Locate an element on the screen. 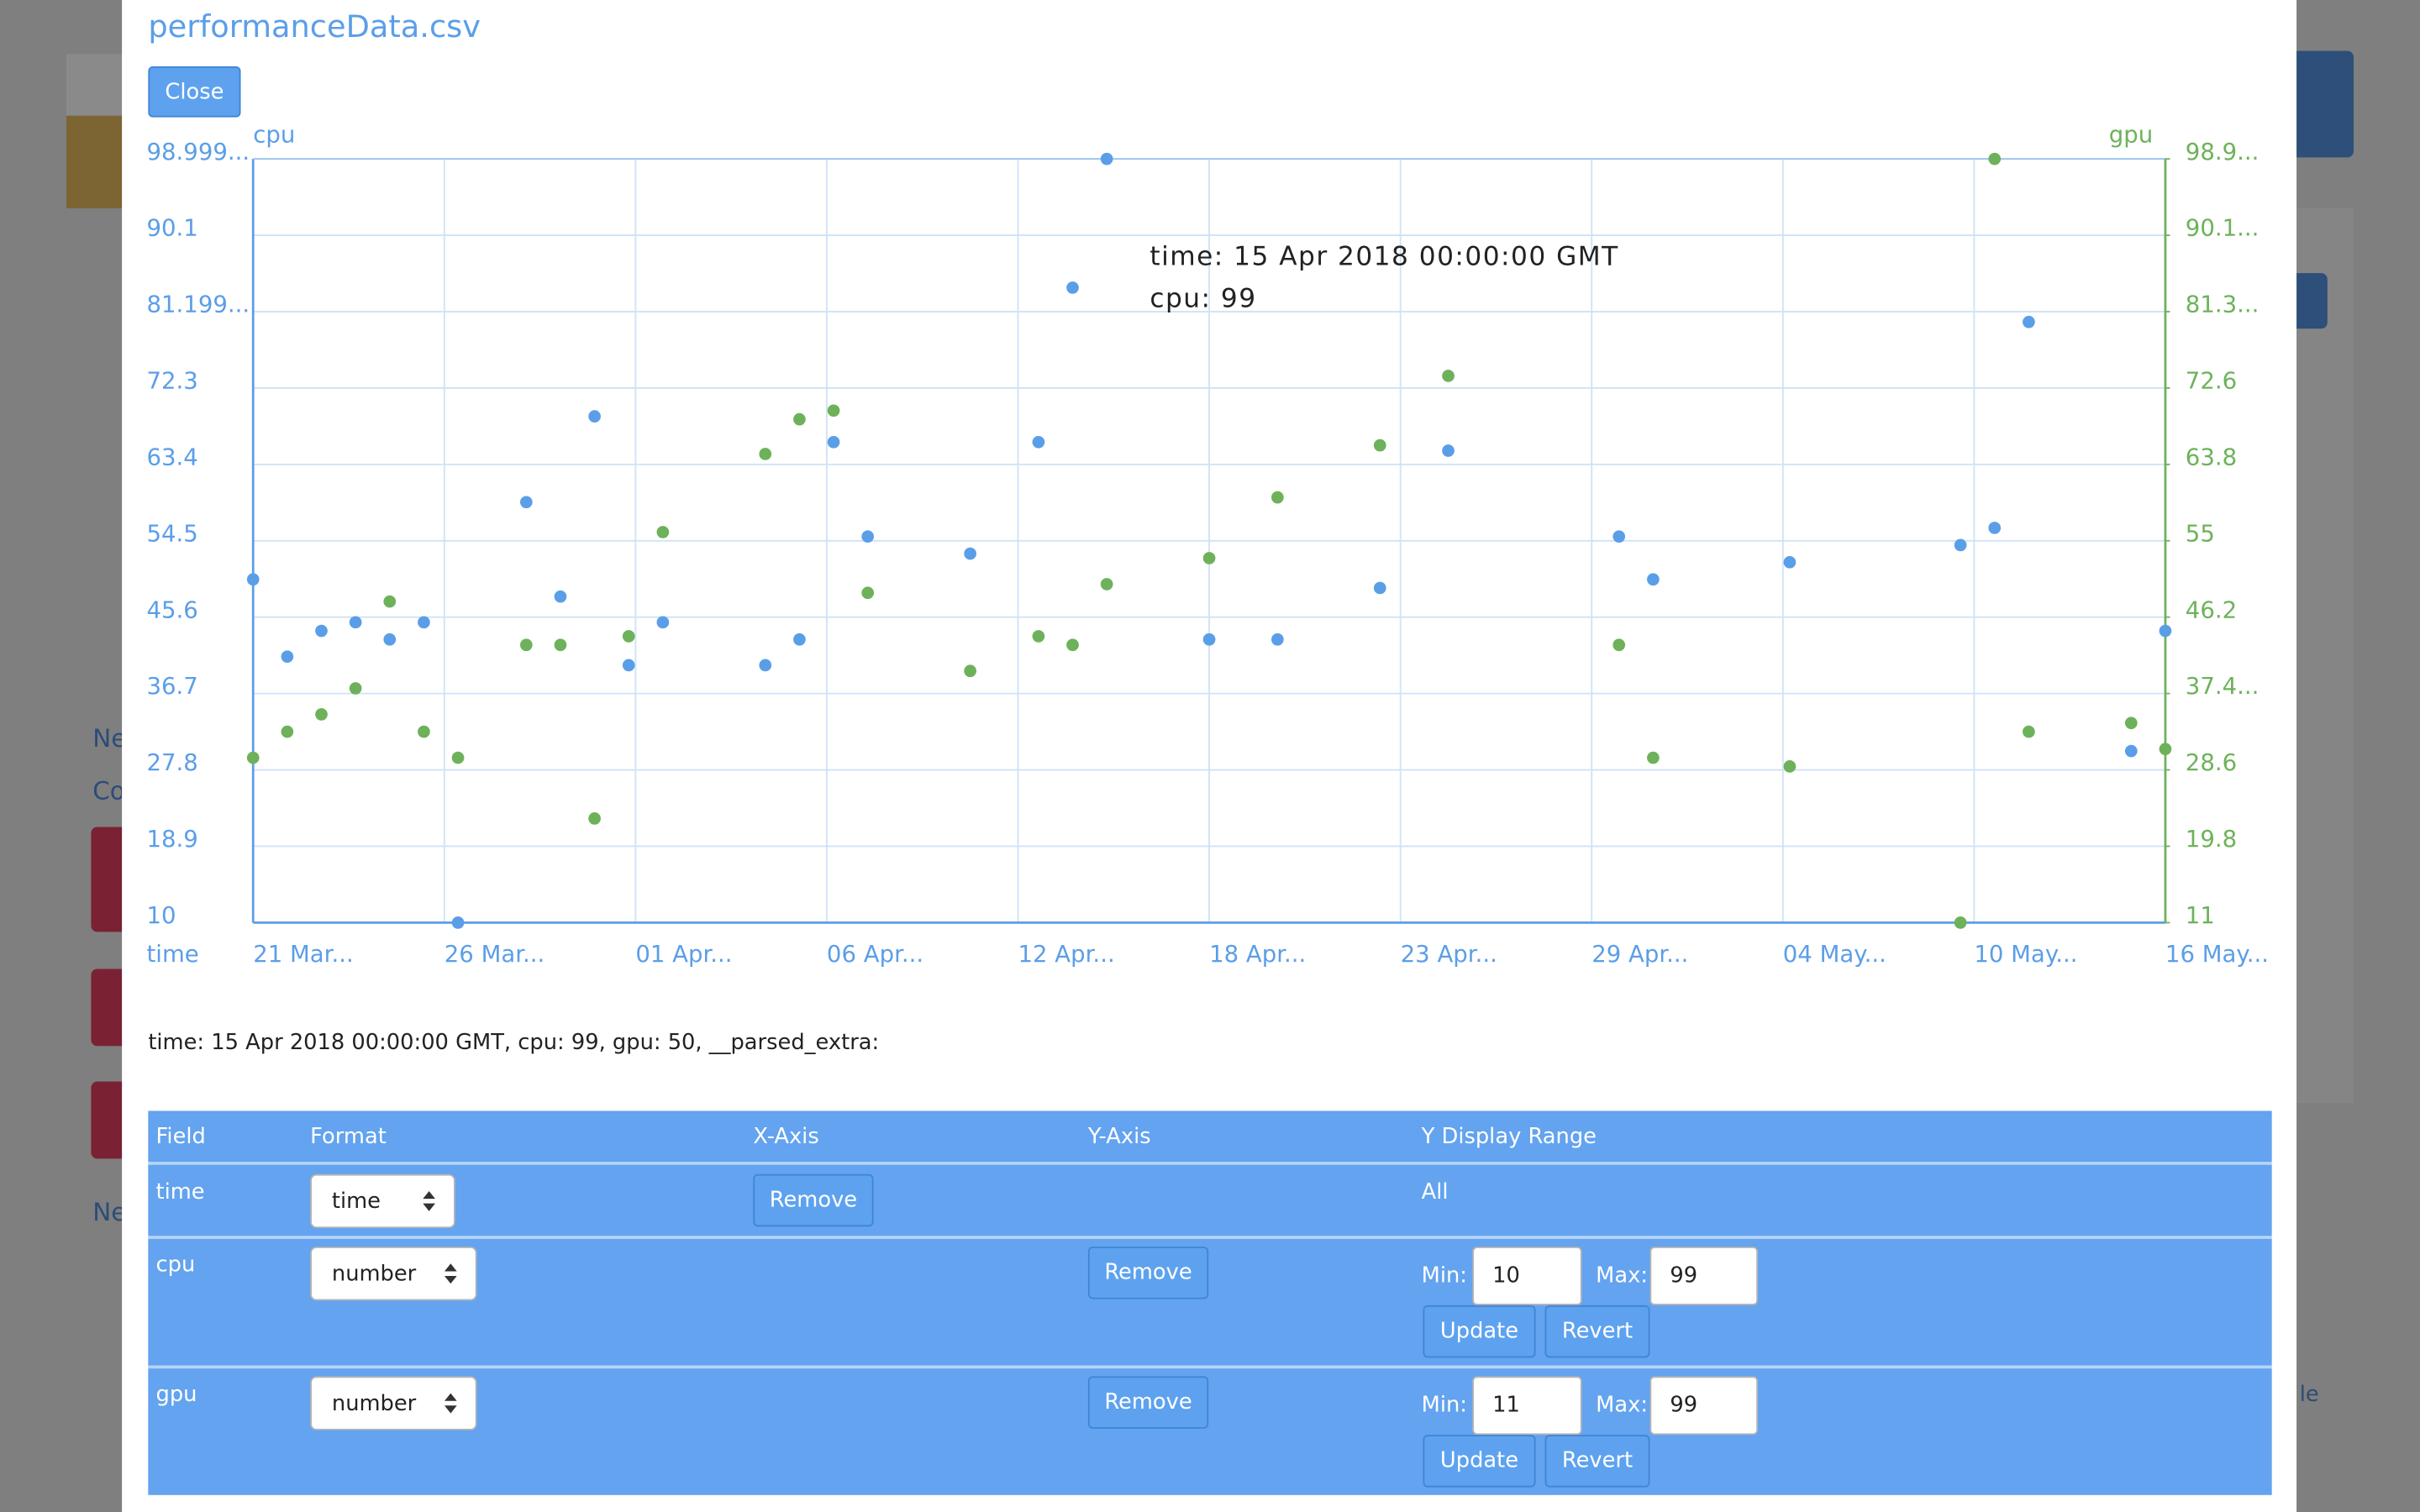 This screenshot has height=1512, width=2420. y-tick-label: 90.1 is located at coordinates (172, 228).